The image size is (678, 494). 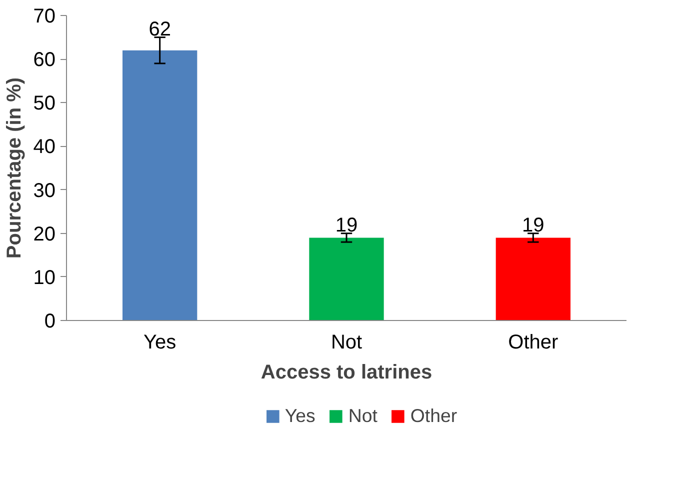 What do you see at coordinates (160, 343) in the screenshot?
I see `x-tick-label: Yes` at bounding box center [160, 343].